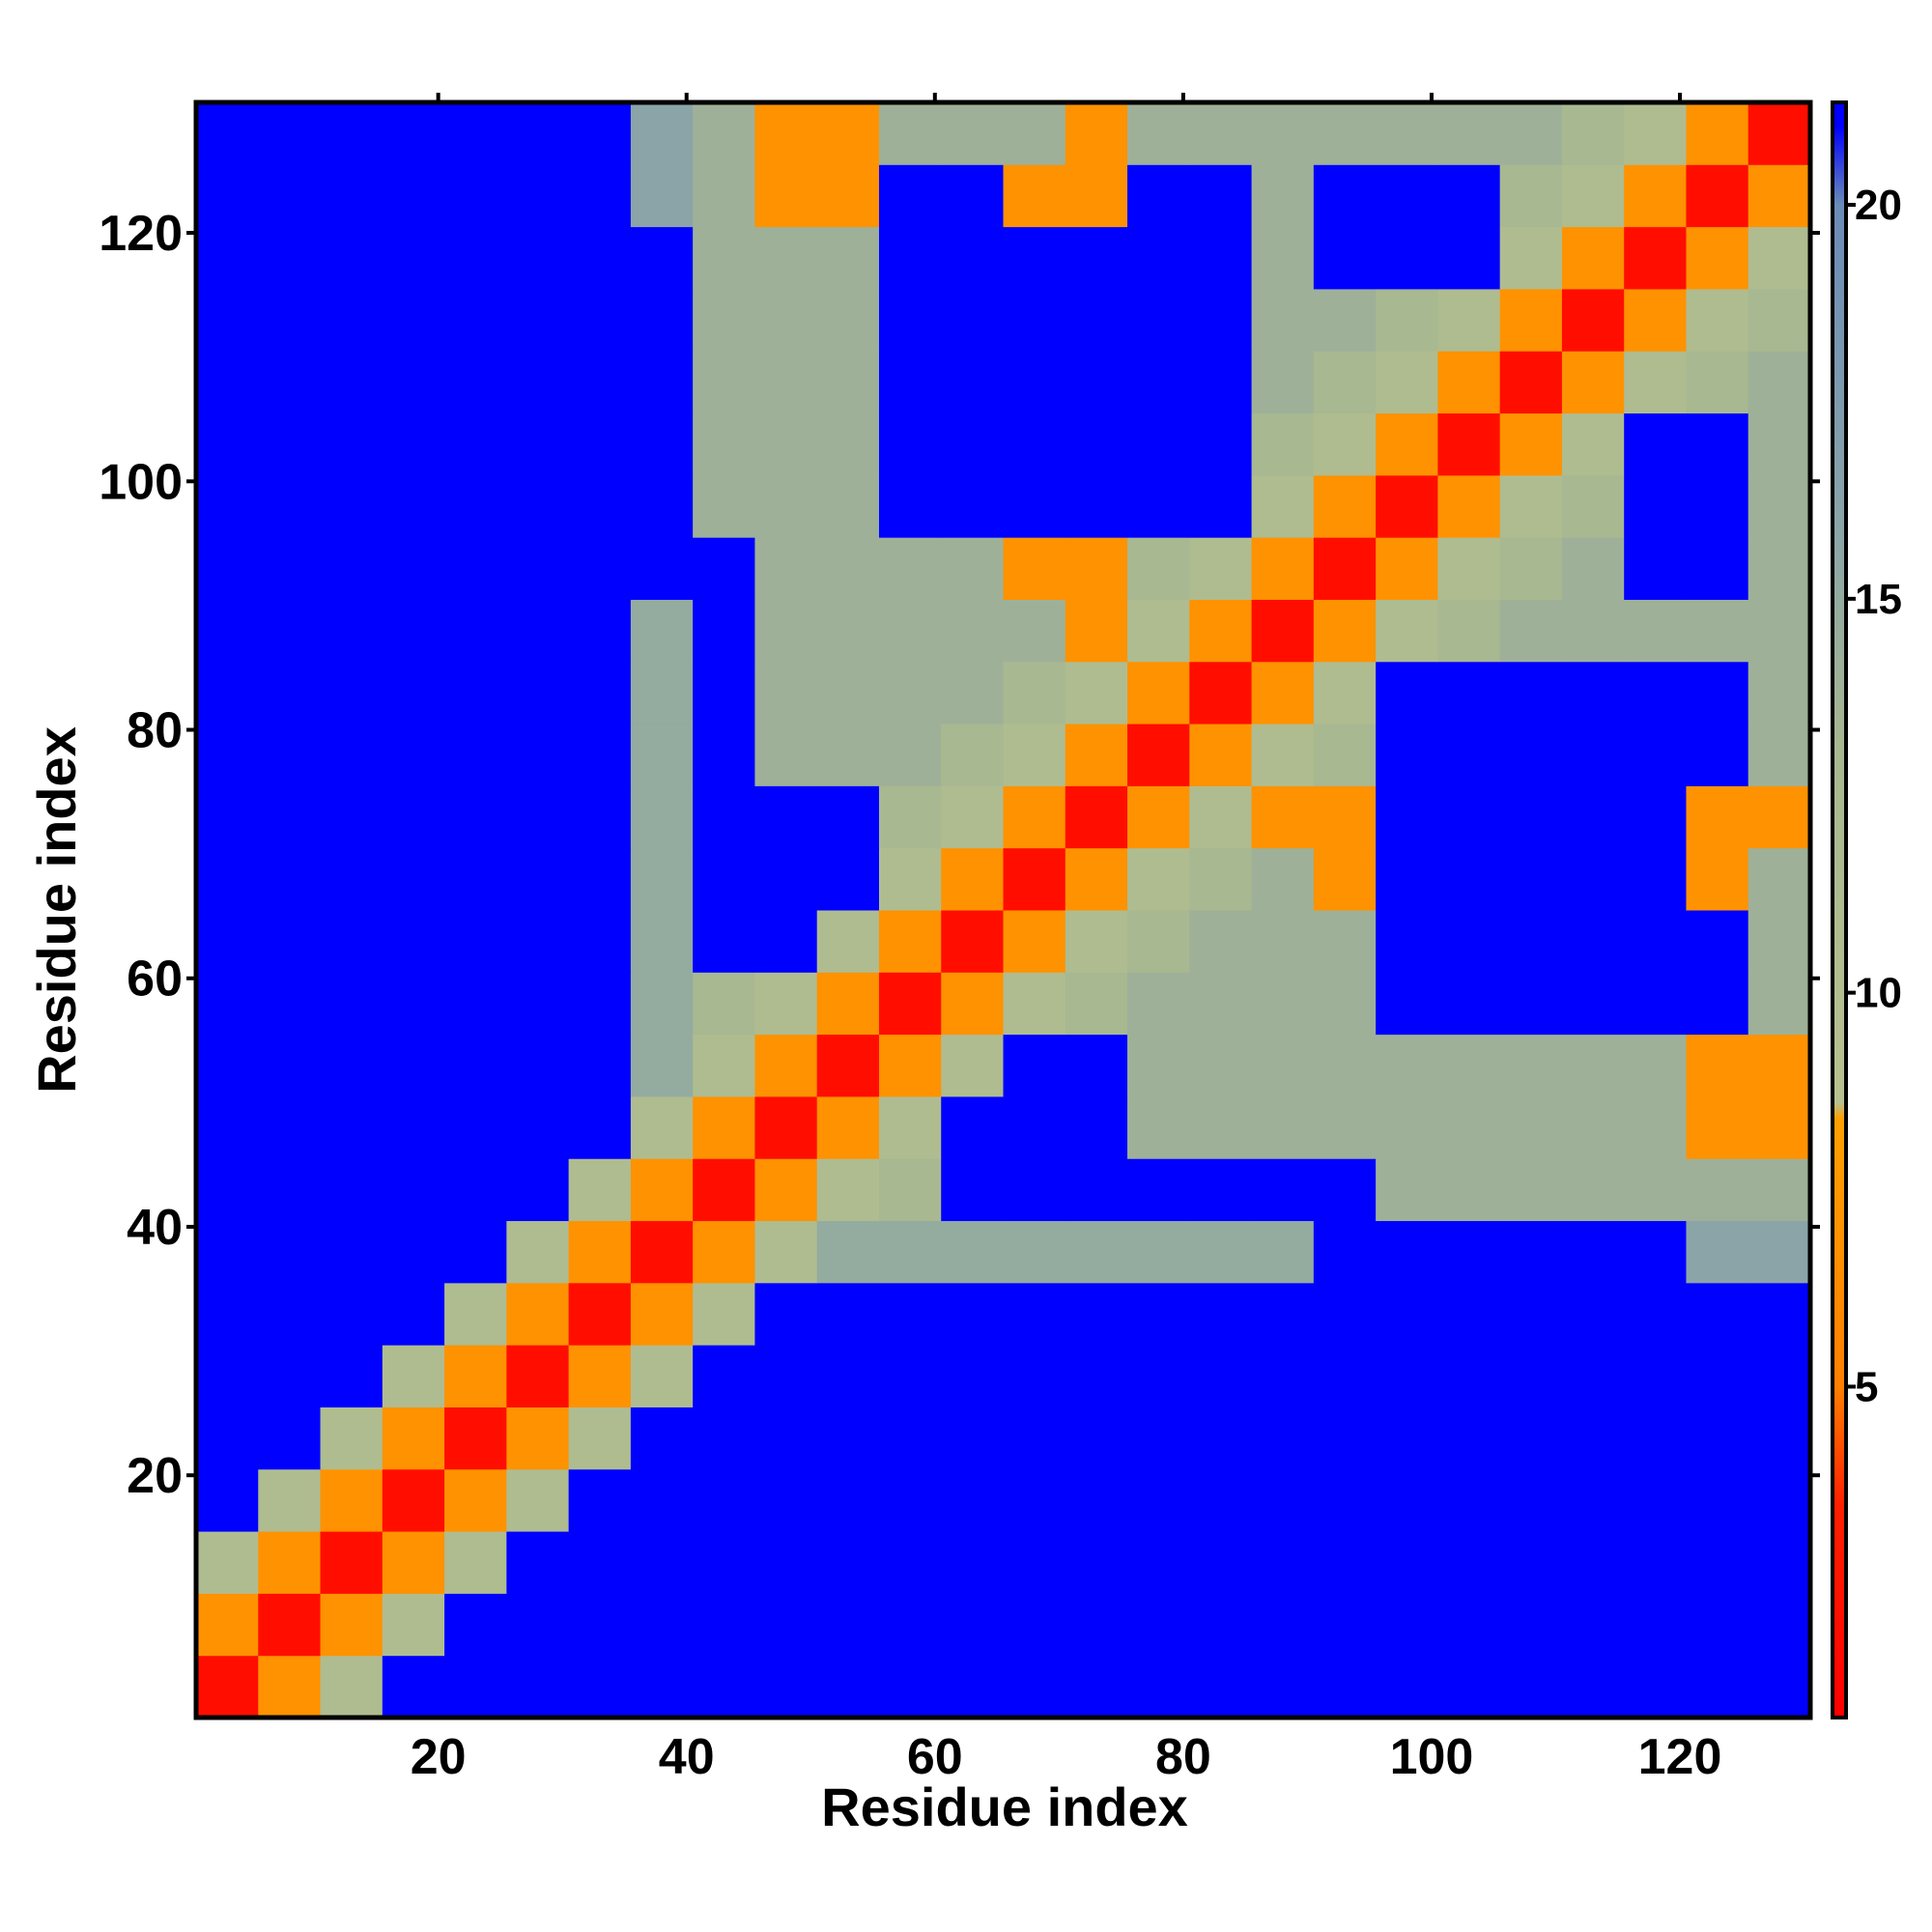 The height and width of the screenshot is (1932, 1932). Describe the element at coordinates (56, 910) in the screenshot. I see `y-axis-label: Residue index` at that location.